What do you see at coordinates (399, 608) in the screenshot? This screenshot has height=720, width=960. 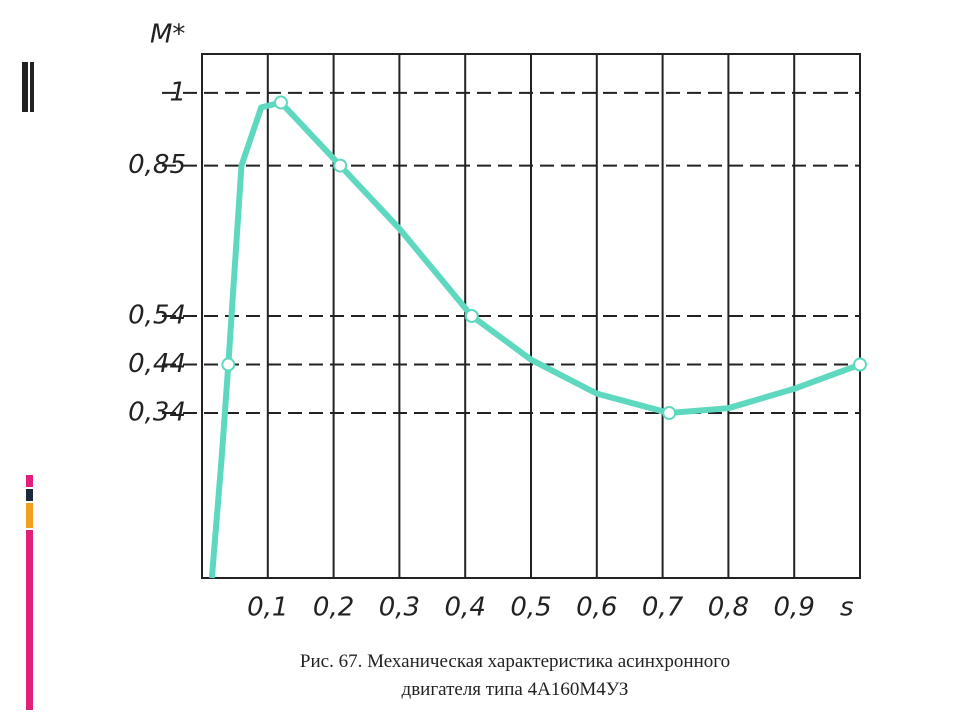 I see `x-tick-label: 0,3` at bounding box center [399, 608].